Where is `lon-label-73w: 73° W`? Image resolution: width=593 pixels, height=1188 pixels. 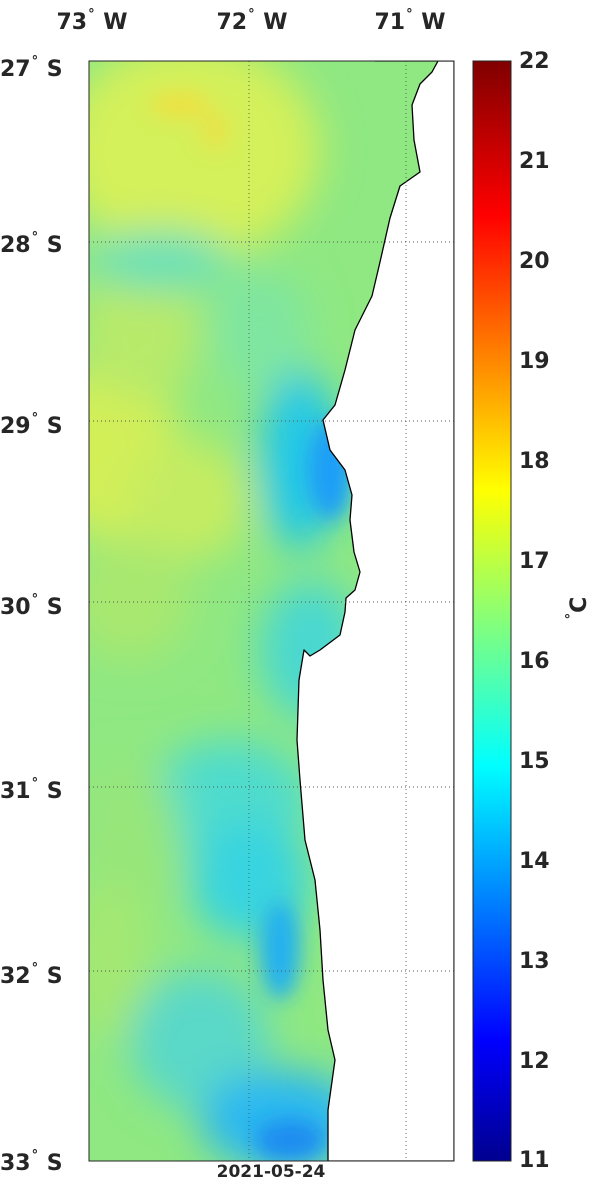
lon-label-73w: 73° W is located at coordinates (92, 21).